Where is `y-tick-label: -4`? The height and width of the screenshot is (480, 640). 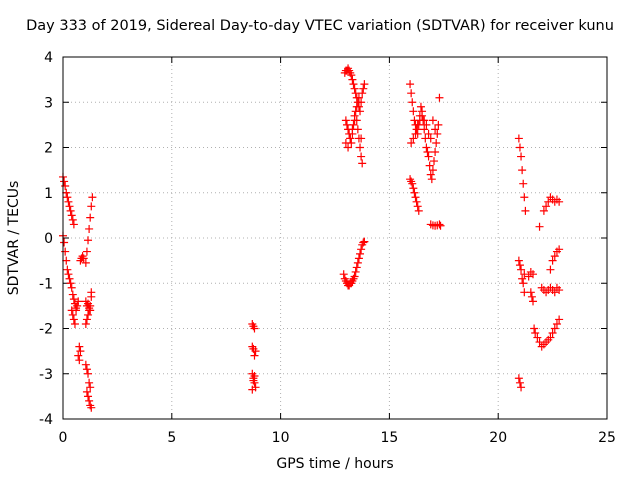 y-tick-label: -4 is located at coordinates (46, 420).